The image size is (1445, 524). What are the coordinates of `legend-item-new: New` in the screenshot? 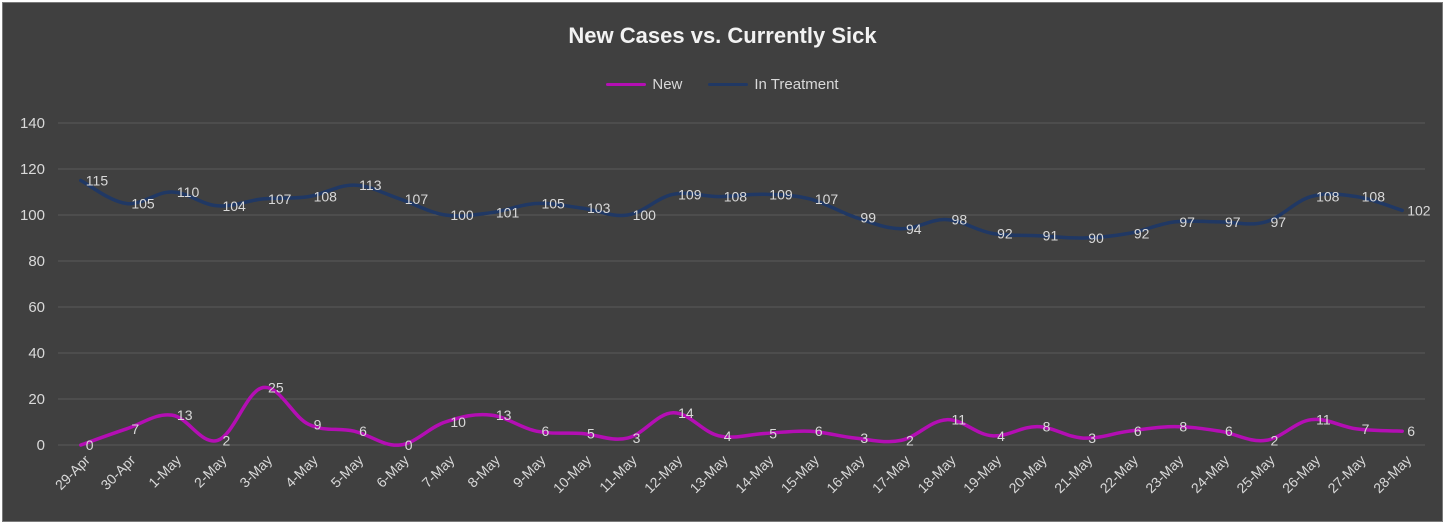 It's located at (644, 84).